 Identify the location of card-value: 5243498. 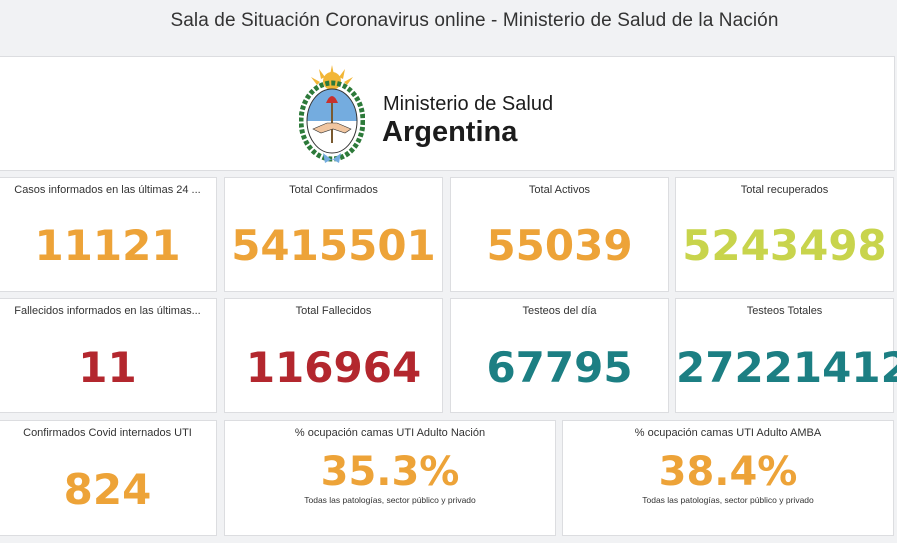
(784, 245).